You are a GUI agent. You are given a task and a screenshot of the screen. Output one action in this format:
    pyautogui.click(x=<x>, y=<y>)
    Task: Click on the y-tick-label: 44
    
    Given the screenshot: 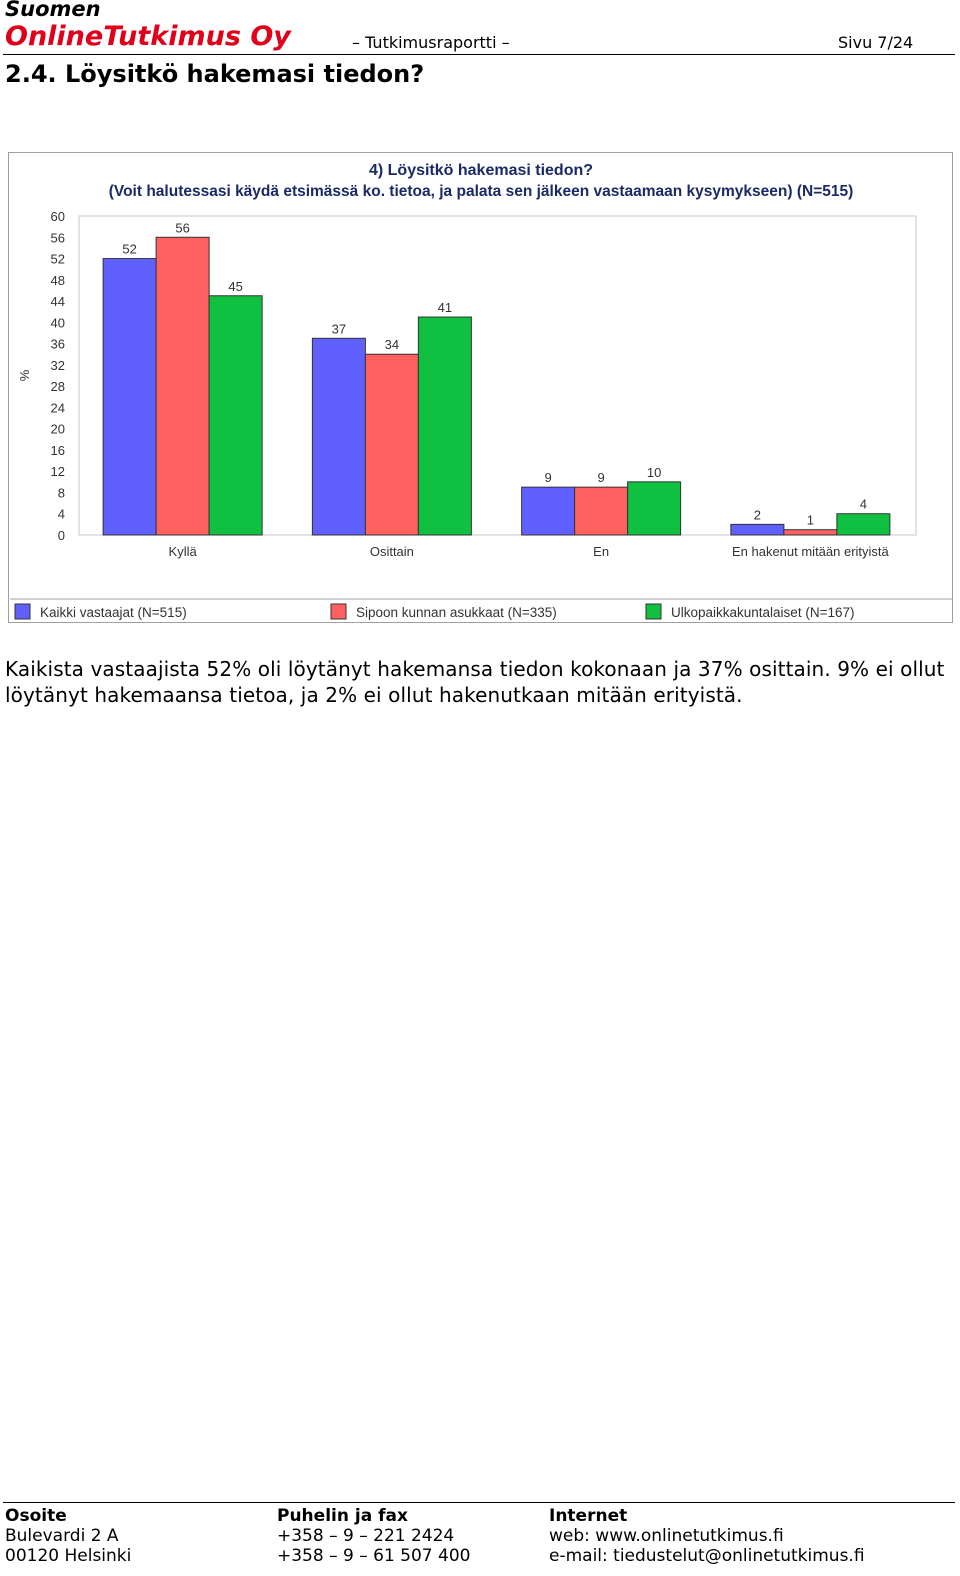 What is the action you would take?
    pyautogui.click(x=58, y=301)
    